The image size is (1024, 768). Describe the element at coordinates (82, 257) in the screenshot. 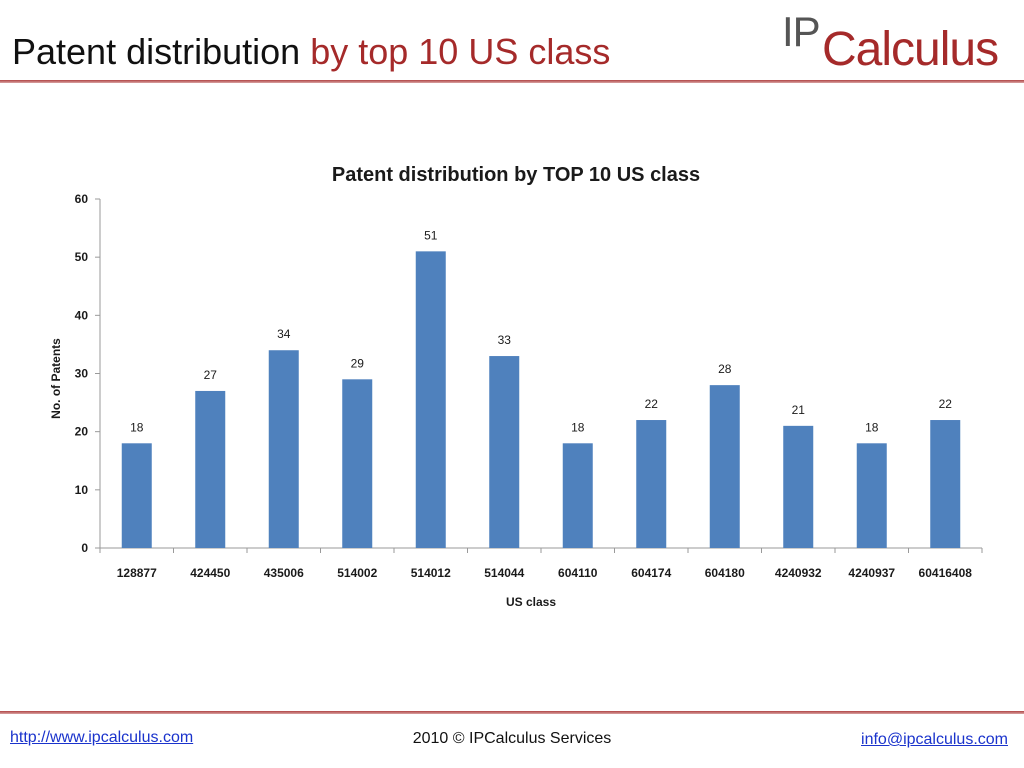

I see `y-tick-label: 50` at that location.